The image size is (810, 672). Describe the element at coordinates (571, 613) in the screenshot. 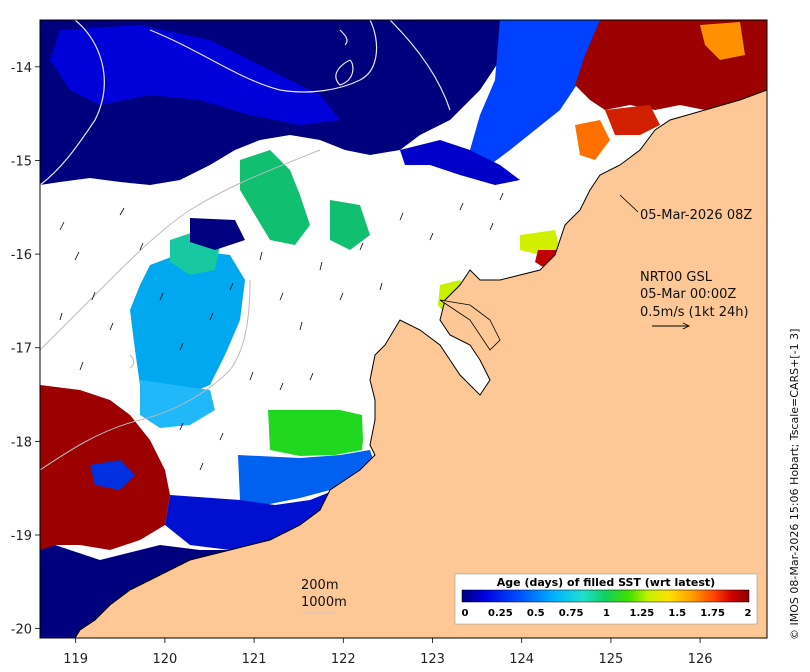

I see `colorbar-tick-label: 0.75` at that location.